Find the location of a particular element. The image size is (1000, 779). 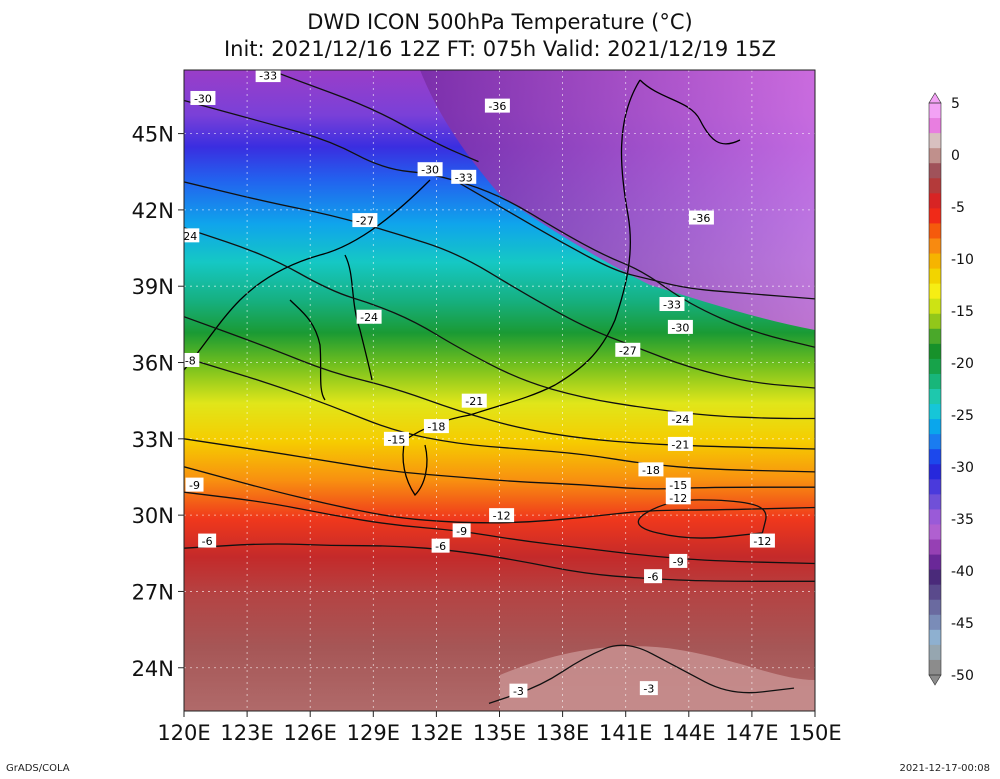

isotherm-label-4: -33 is located at coordinates (464, 176).